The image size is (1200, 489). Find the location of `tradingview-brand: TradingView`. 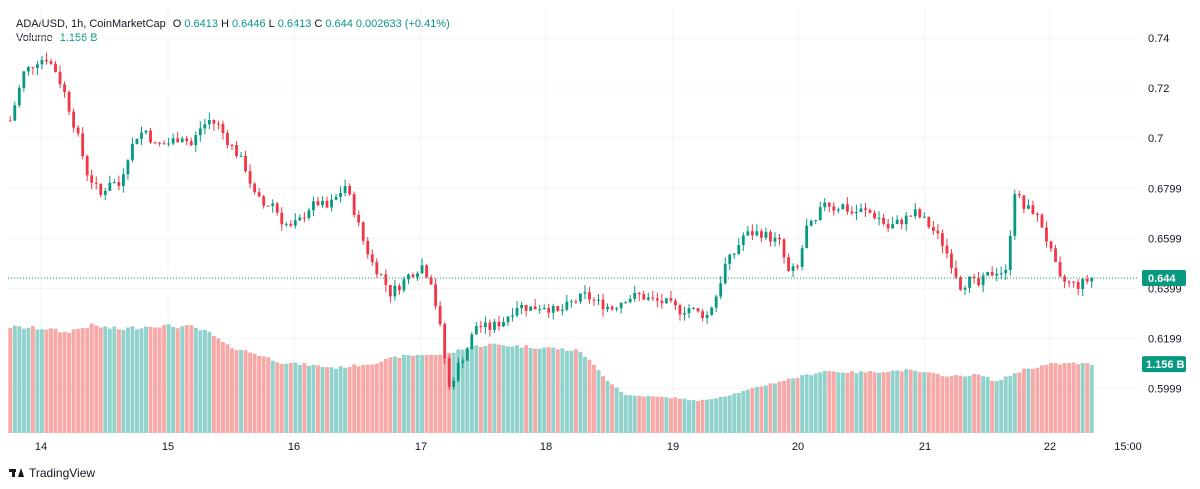

tradingview-brand: TradingView is located at coordinates (52, 473).